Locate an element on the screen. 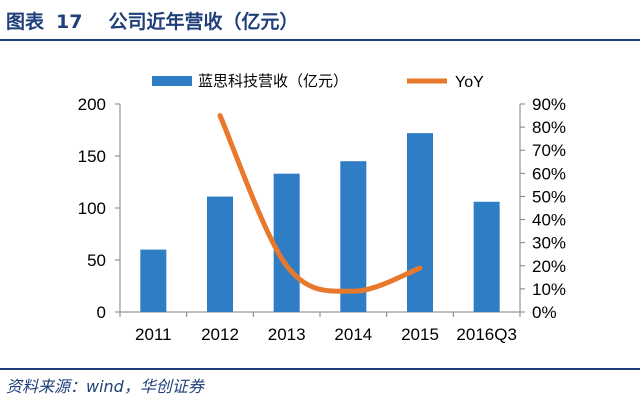  figure-title-text: 公司近年营收（亿元） is located at coordinates (203, 22).